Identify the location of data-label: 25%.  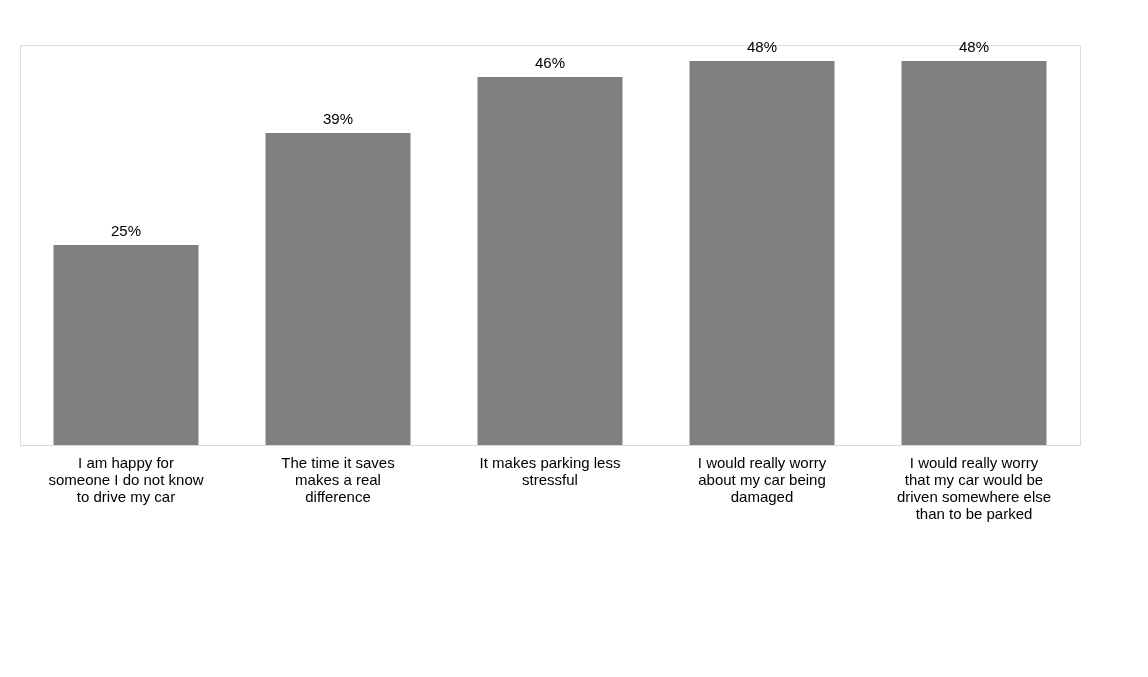
(126, 230).